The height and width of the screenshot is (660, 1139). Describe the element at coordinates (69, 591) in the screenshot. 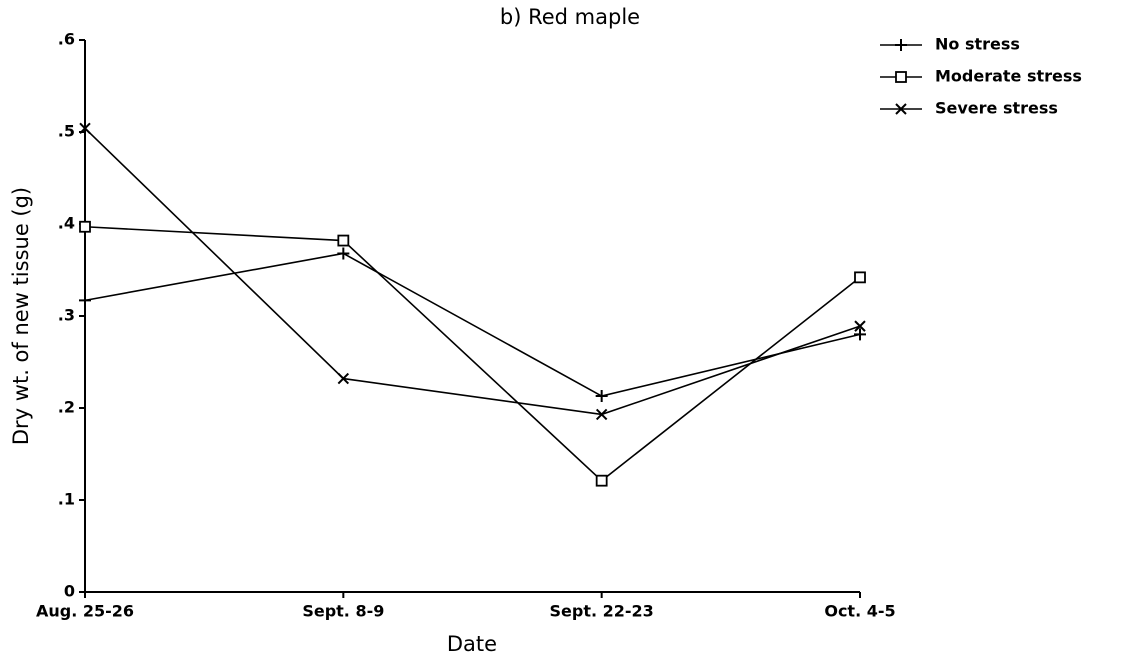

I see `y-tick-label: 0` at that location.